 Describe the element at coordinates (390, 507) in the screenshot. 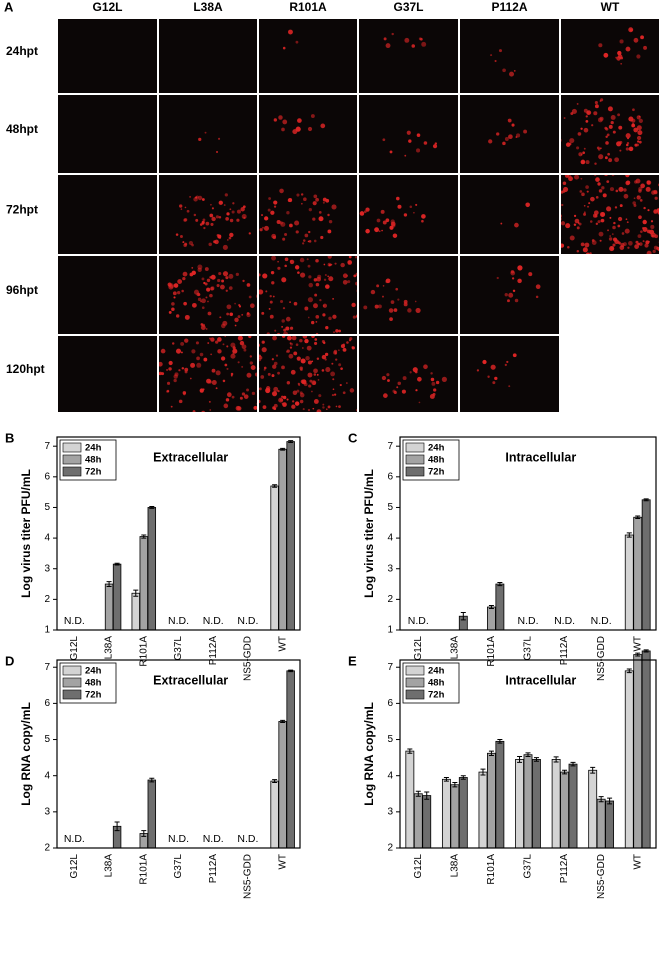

I see `y-tick-label: 5` at that location.